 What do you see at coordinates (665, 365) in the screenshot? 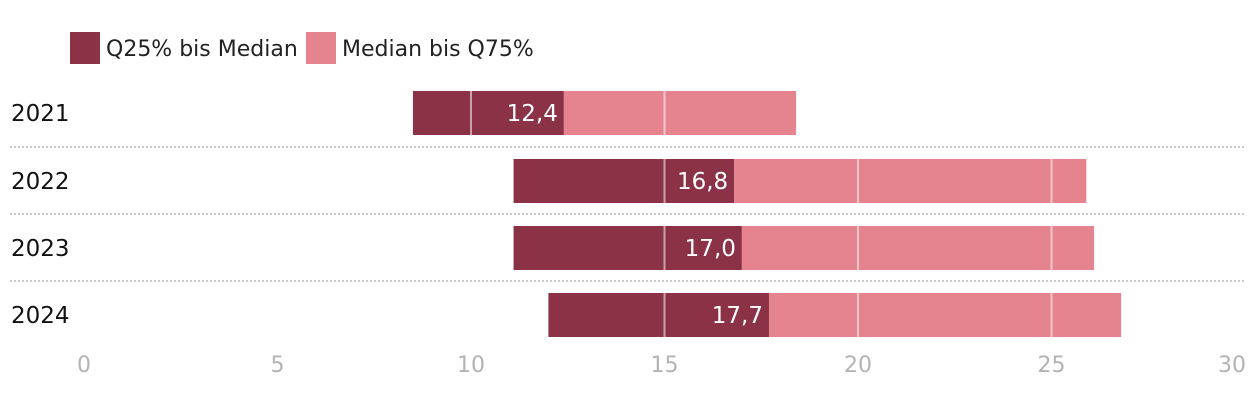
I see `x-tick-label-15: 15` at bounding box center [665, 365].